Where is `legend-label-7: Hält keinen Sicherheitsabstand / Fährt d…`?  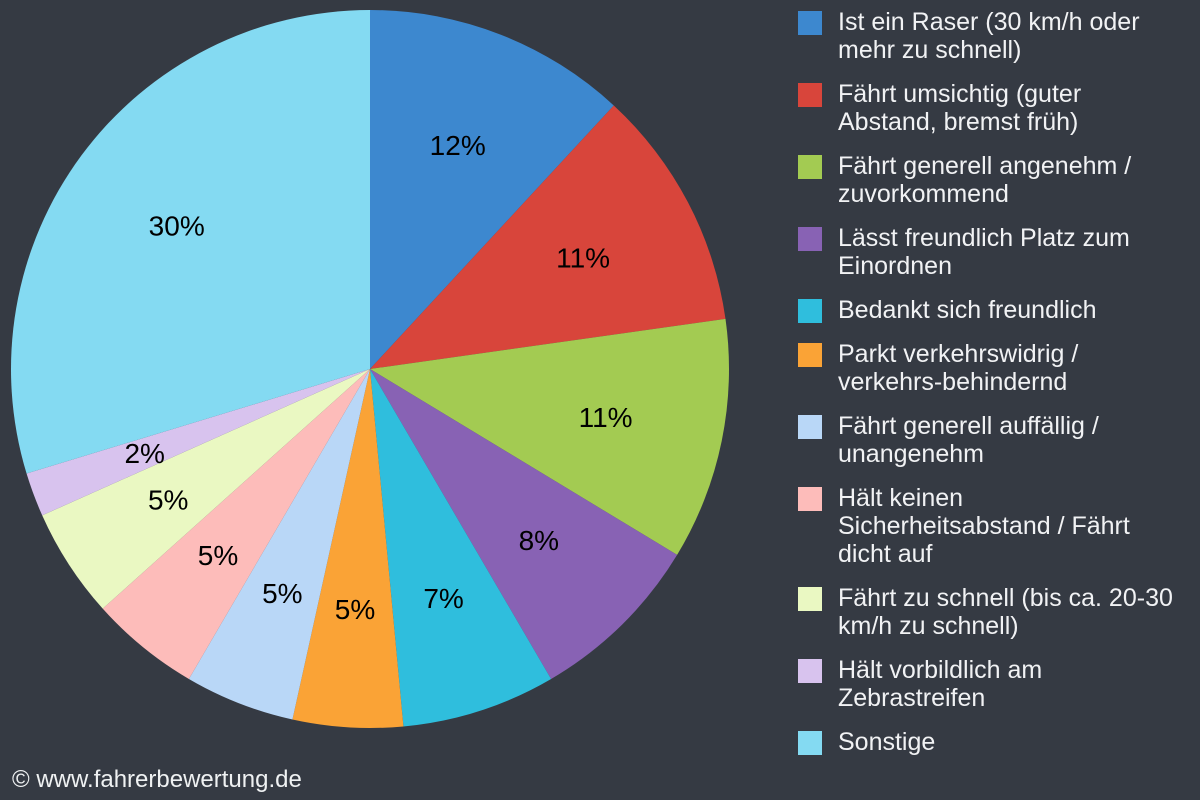
legend-label-7: Hält keinen Sicherheitsabstand / Fährt d… is located at coordinates (984, 526).